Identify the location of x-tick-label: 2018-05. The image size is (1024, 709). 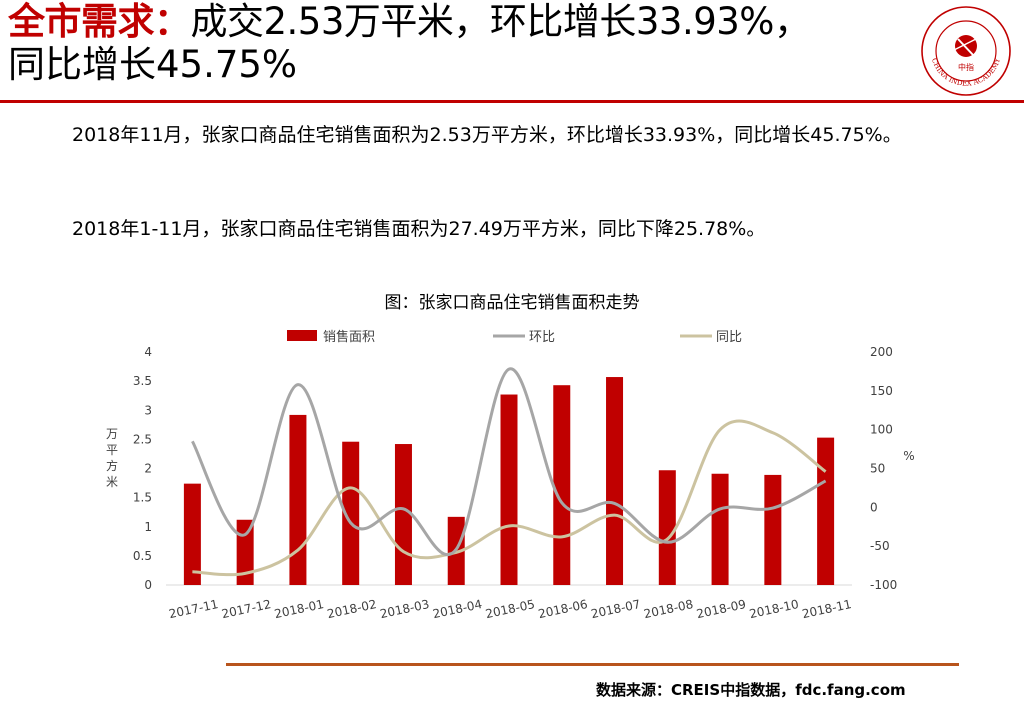
(510, 609).